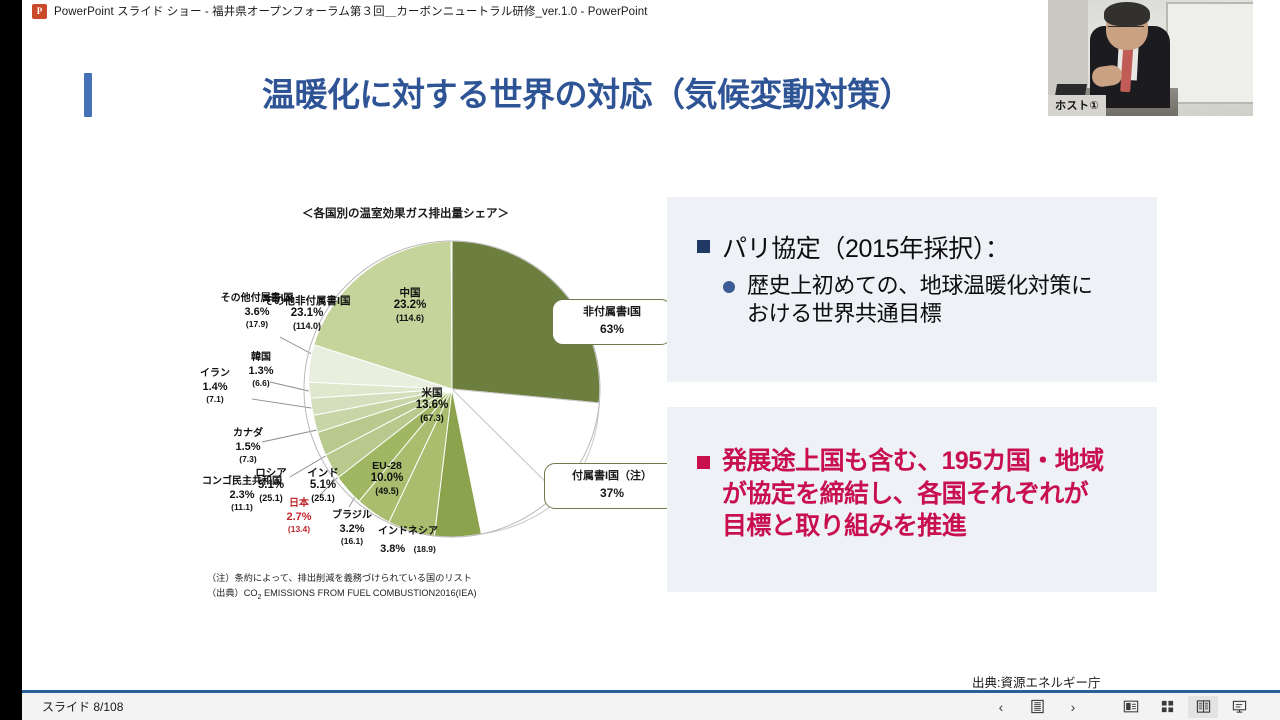  Describe the element at coordinates (866, 249) in the screenshot. I see `paris-heading: パリ協定（2015年採択）：` at that location.